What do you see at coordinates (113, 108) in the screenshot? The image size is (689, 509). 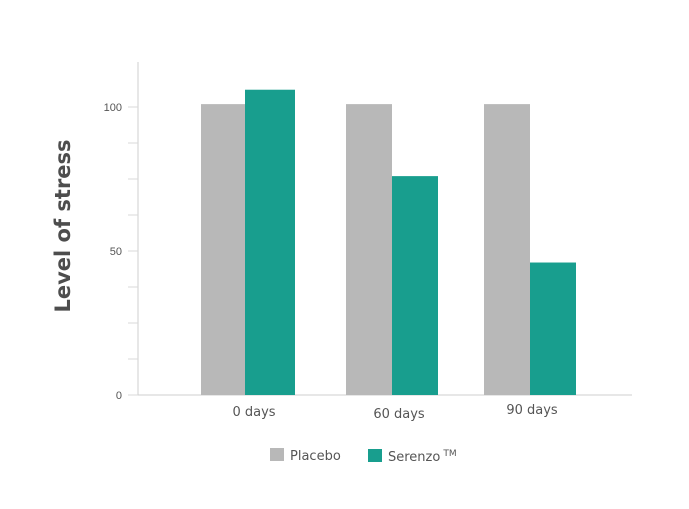 I see `y-tick-label: 100` at bounding box center [113, 108].